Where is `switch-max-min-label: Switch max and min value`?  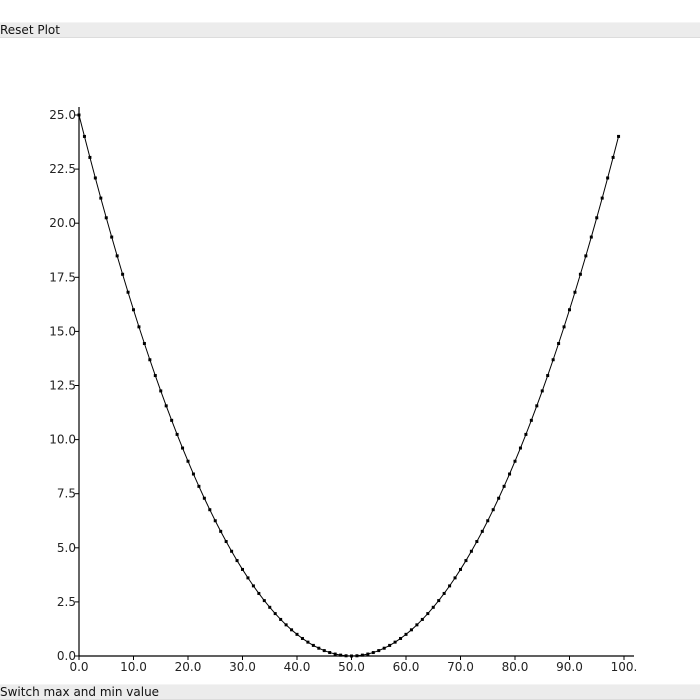
switch-max-min-label: Switch max and min value is located at coordinates (80, 692).